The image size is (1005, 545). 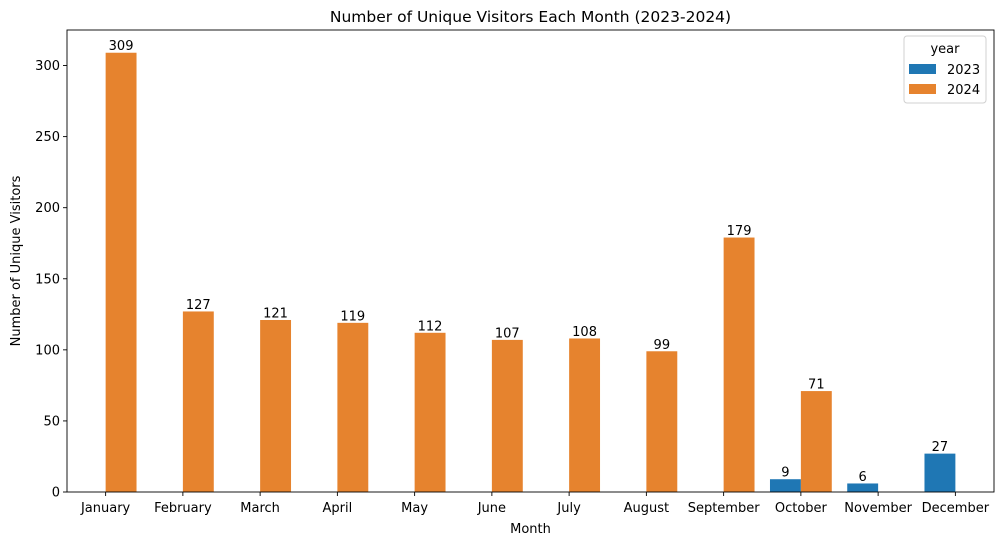 I want to click on legend-label-2024: 2024, so click(x=963, y=90).